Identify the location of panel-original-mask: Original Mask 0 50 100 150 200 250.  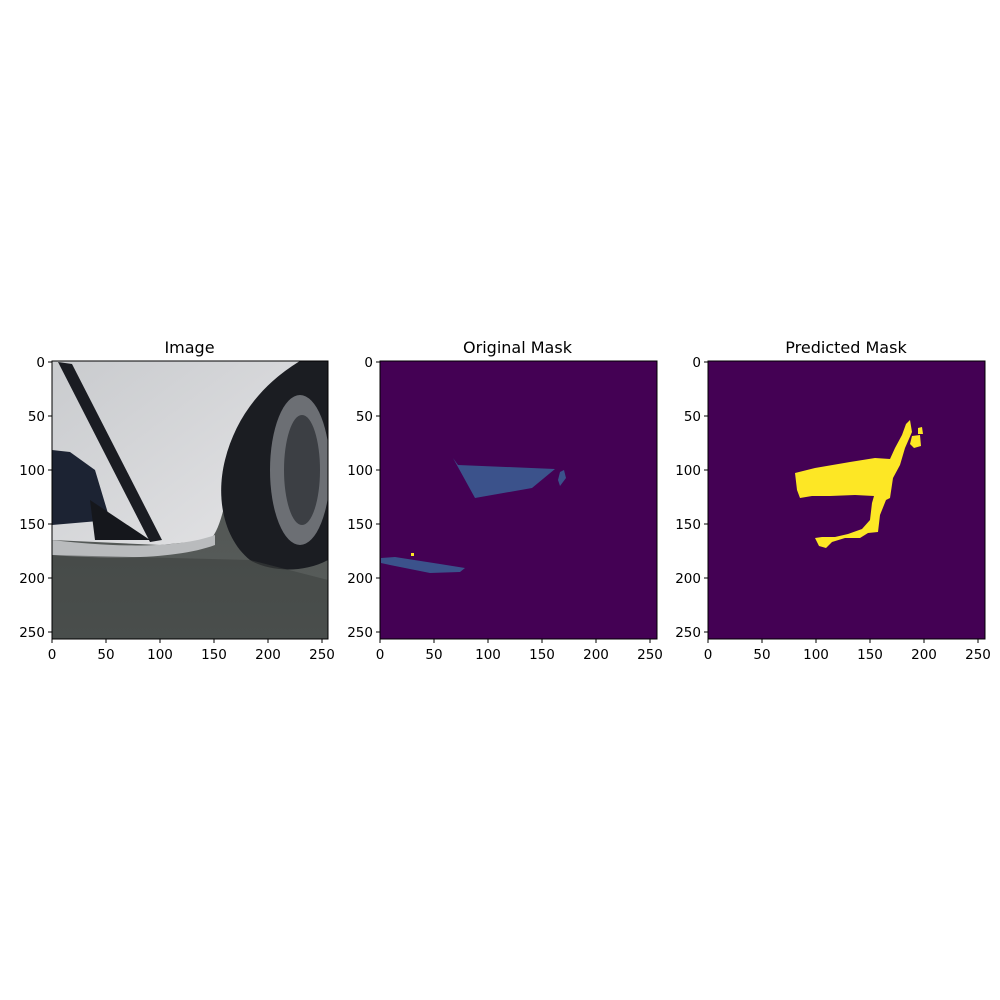
(505, 500).